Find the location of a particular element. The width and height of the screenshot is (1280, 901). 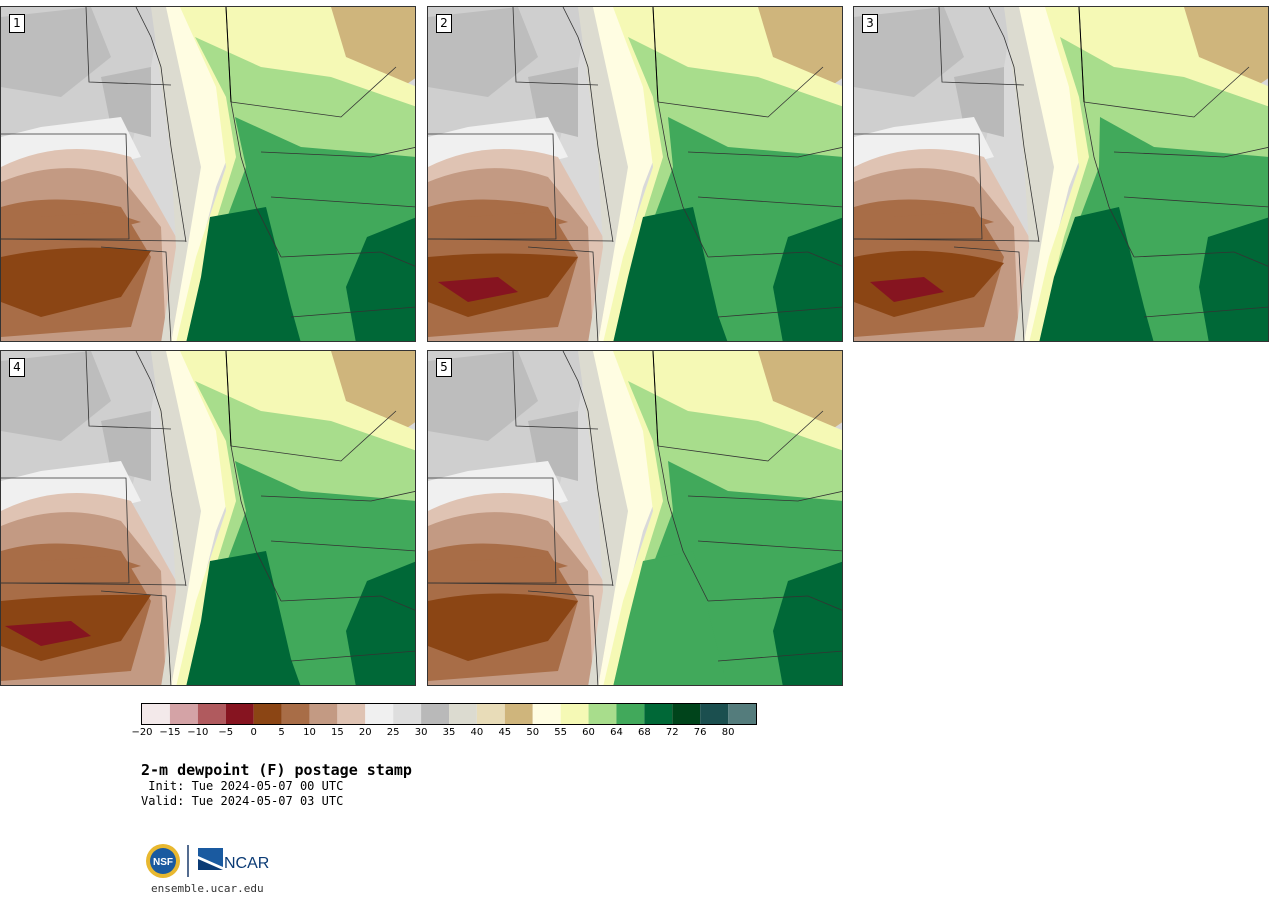

panel-number-label: 4 is located at coordinates (17, 367).